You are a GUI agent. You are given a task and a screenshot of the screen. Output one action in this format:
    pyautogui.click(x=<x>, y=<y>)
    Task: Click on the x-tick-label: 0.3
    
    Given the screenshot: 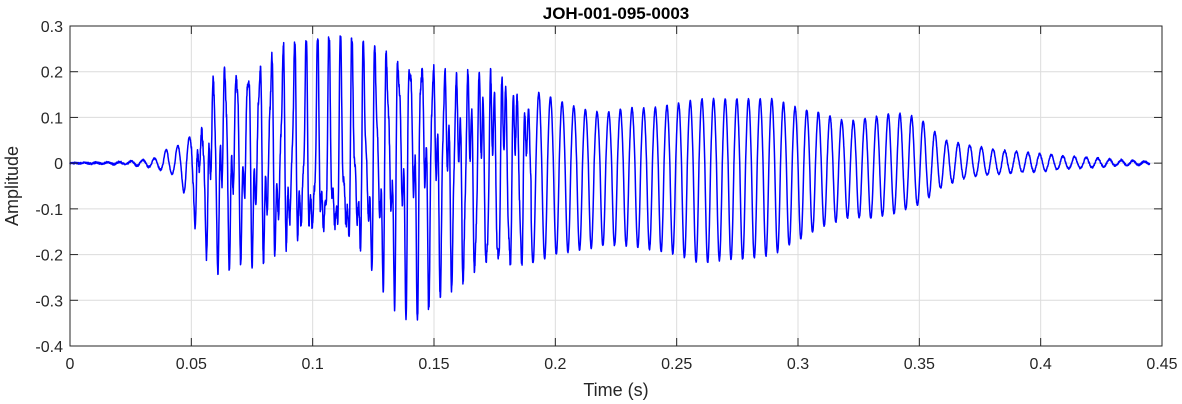 What is the action you would take?
    pyautogui.click(x=798, y=364)
    